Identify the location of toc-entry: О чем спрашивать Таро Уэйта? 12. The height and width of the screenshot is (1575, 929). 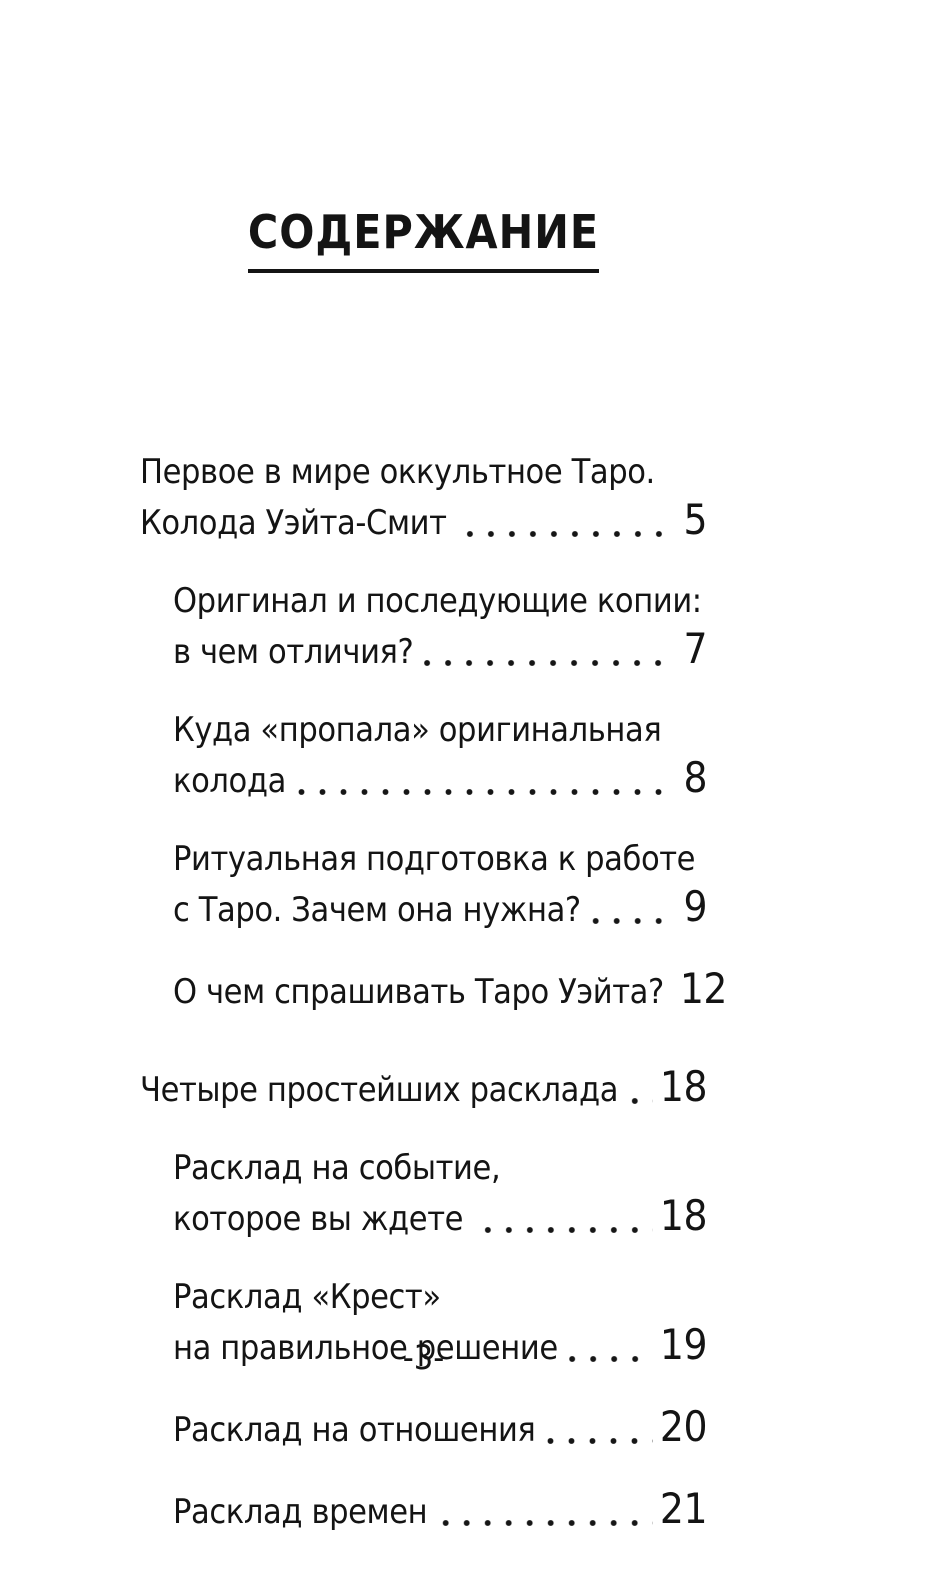
(433, 990).